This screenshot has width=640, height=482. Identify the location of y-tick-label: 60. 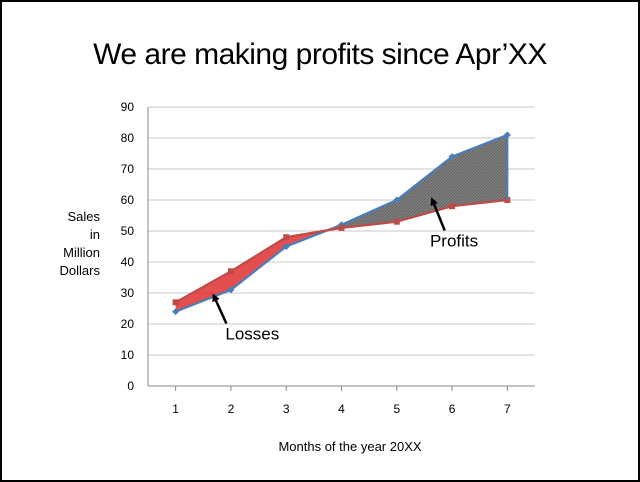
(128, 200).